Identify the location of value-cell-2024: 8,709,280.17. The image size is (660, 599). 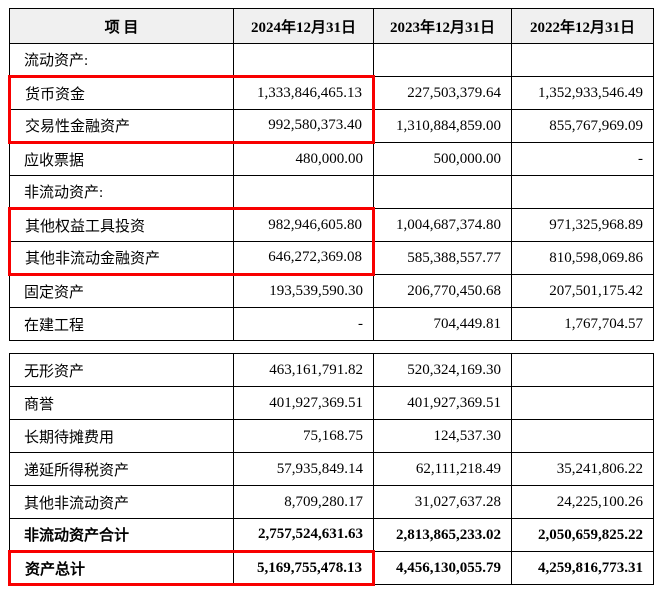
(303, 502).